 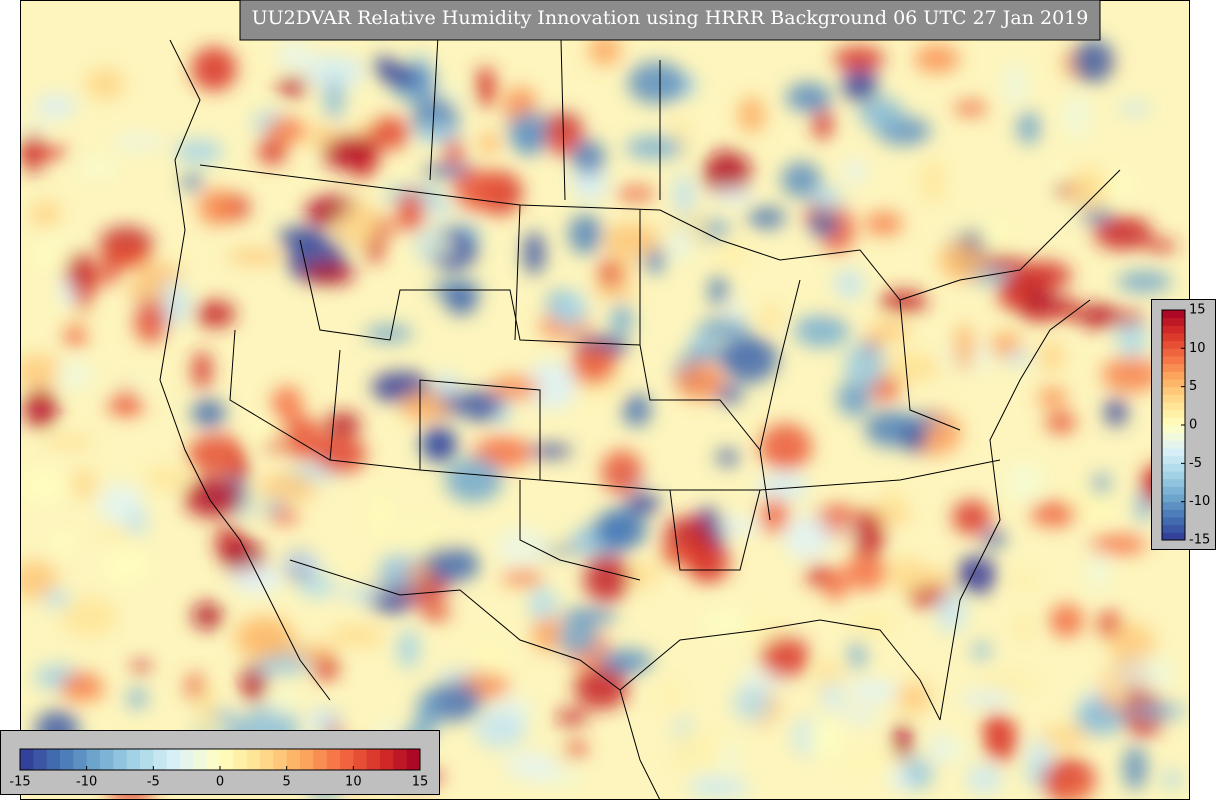 What do you see at coordinates (353, 782) in the screenshot?
I see `tick-label: 10` at bounding box center [353, 782].